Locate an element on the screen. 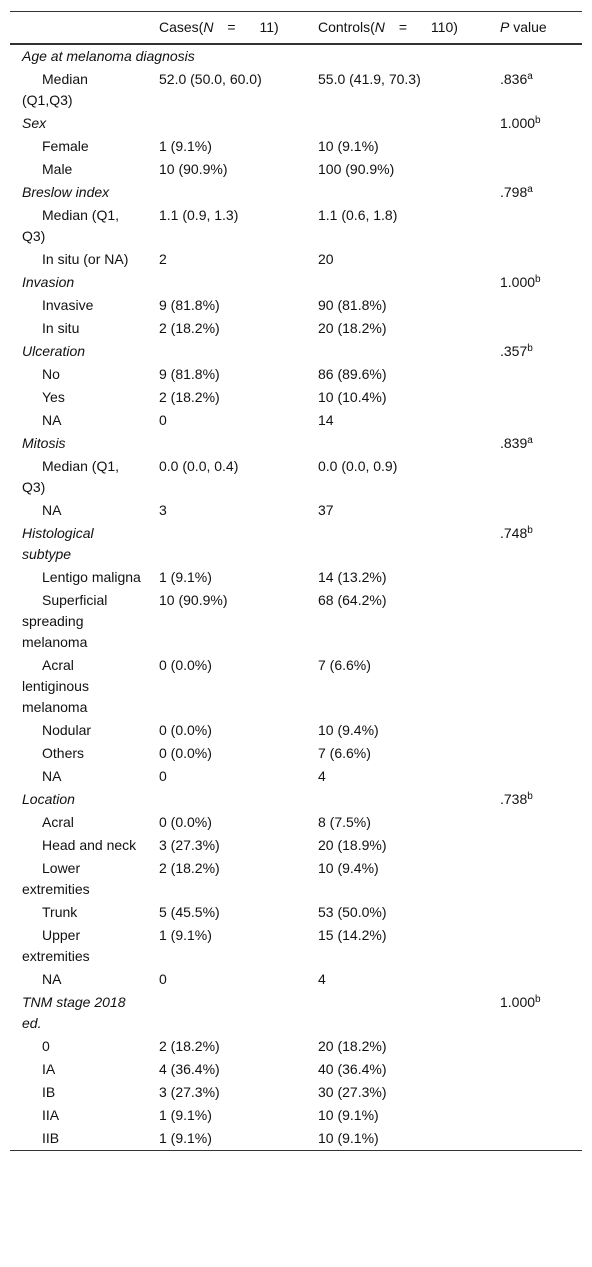 Image resolution: width=592 pixels, height=1267 pixels. controls-cell: 4 is located at coordinates (322, 776).